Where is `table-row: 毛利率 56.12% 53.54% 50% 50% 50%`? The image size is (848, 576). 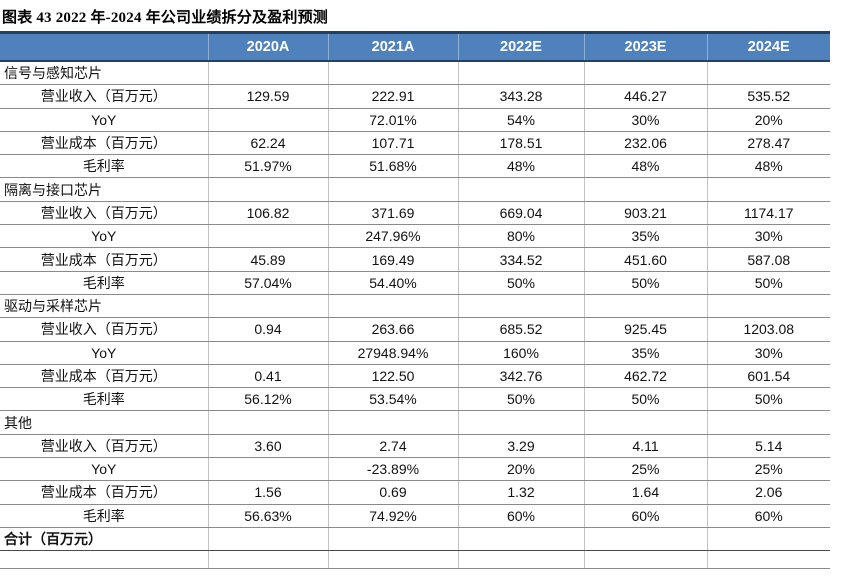 table-row: 毛利率 56.12% 53.54% 50% 50% 50% is located at coordinates (415, 399).